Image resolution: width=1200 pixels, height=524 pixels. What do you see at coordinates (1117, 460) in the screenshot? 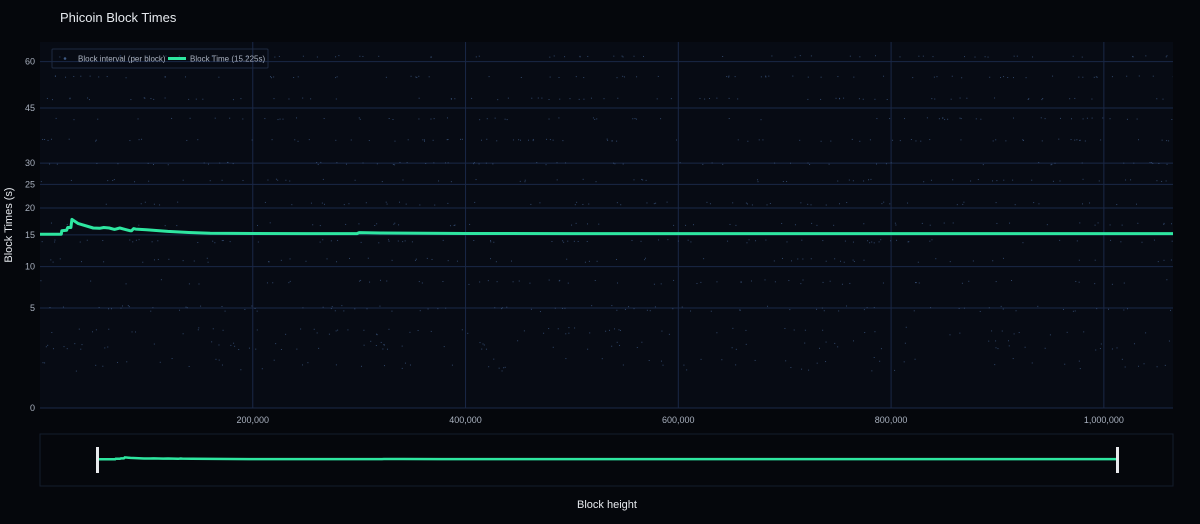
I see `range-slider-right-handle` at bounding box center [1117, 460].